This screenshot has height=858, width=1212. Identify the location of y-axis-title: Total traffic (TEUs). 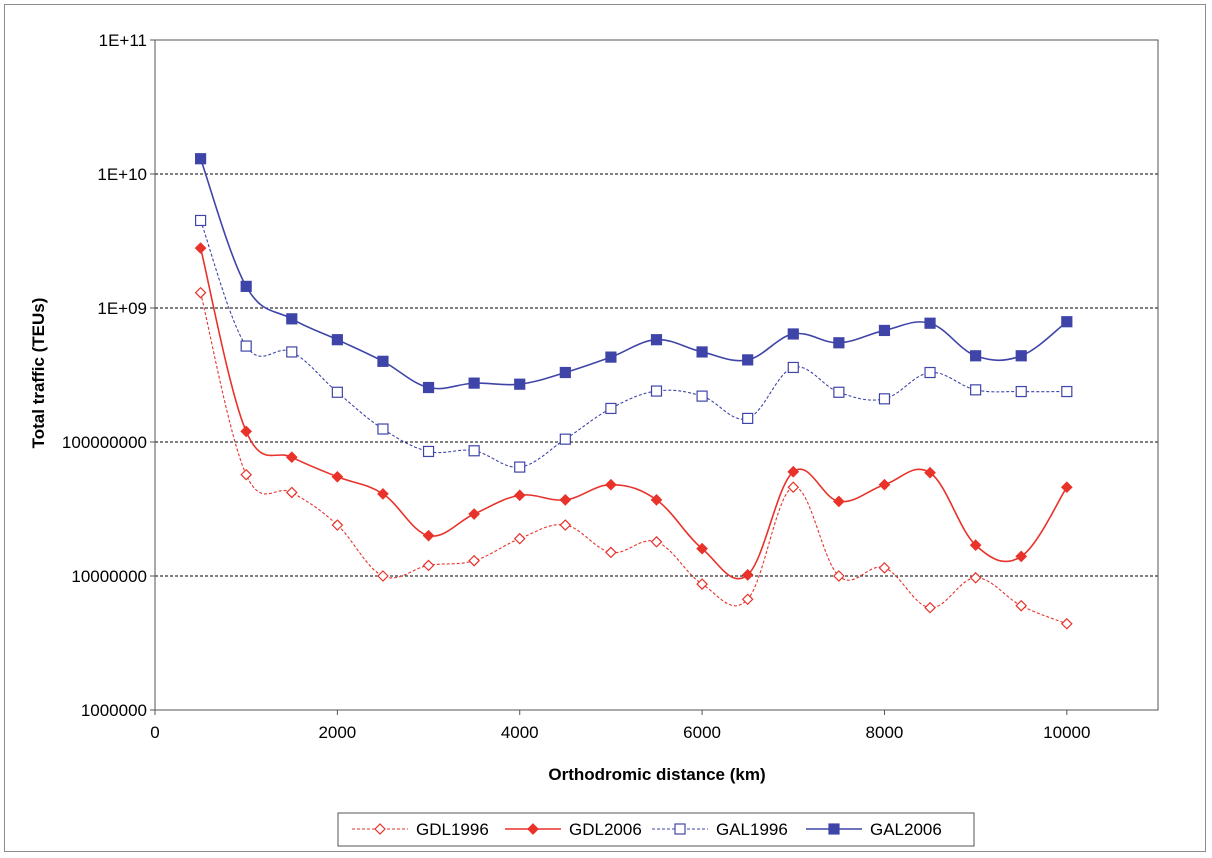
(38, 373).